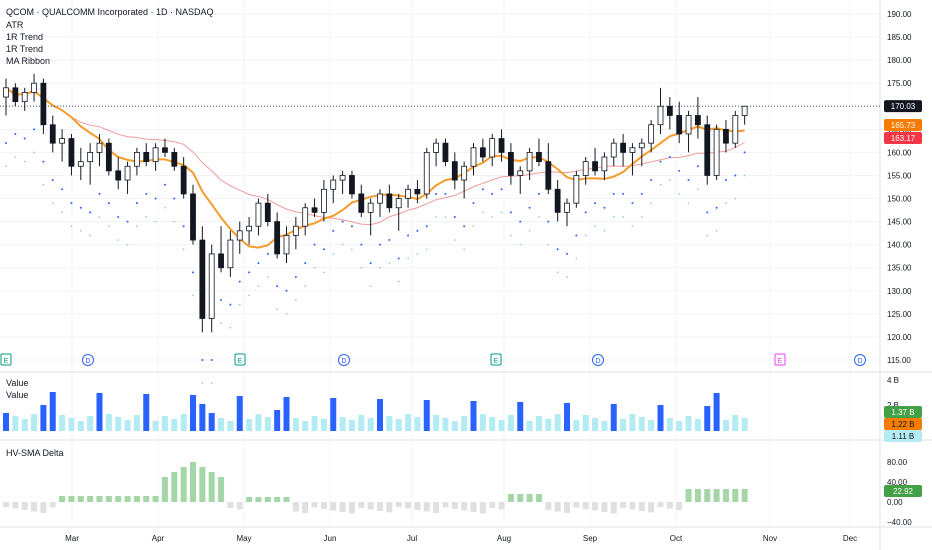 This screenshot has height=550, width=932. What do you see at coordinates (895, 502) in the screenshot?
I see `hv-tick-label: 0.00` at bounding box center [895, 502].